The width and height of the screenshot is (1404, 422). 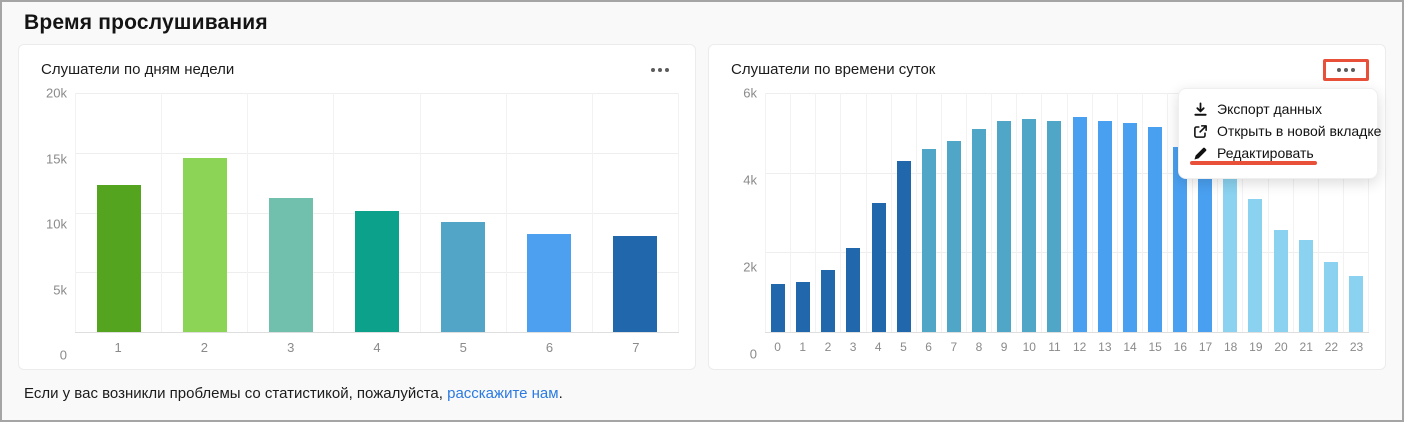 What do you see at coordinates (1231, 347) in the screenshot?
I see `x-tick-label: 18` at bounding box center [1231, 347].